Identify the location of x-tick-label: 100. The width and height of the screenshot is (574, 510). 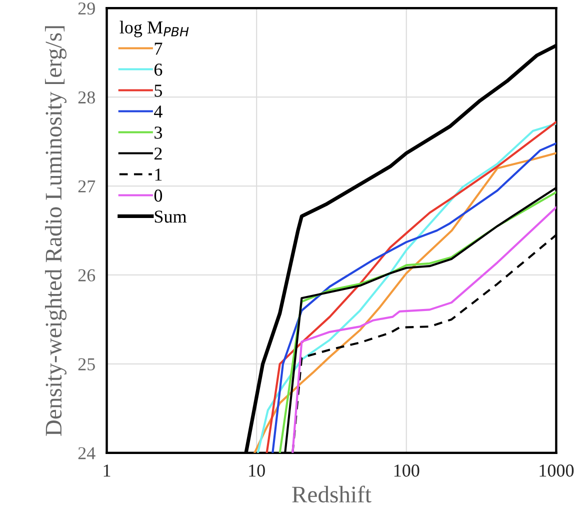
(407, 470).